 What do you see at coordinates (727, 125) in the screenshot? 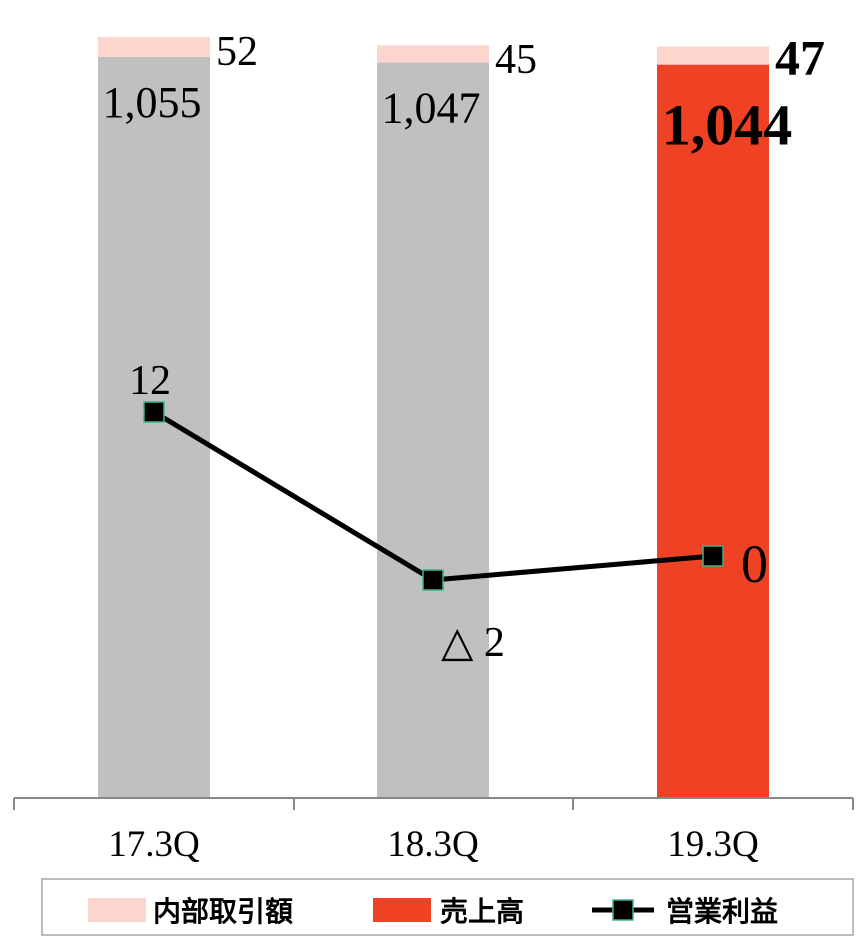
I see `data-label-sales: 1,044` at bounding box center [727, 125].